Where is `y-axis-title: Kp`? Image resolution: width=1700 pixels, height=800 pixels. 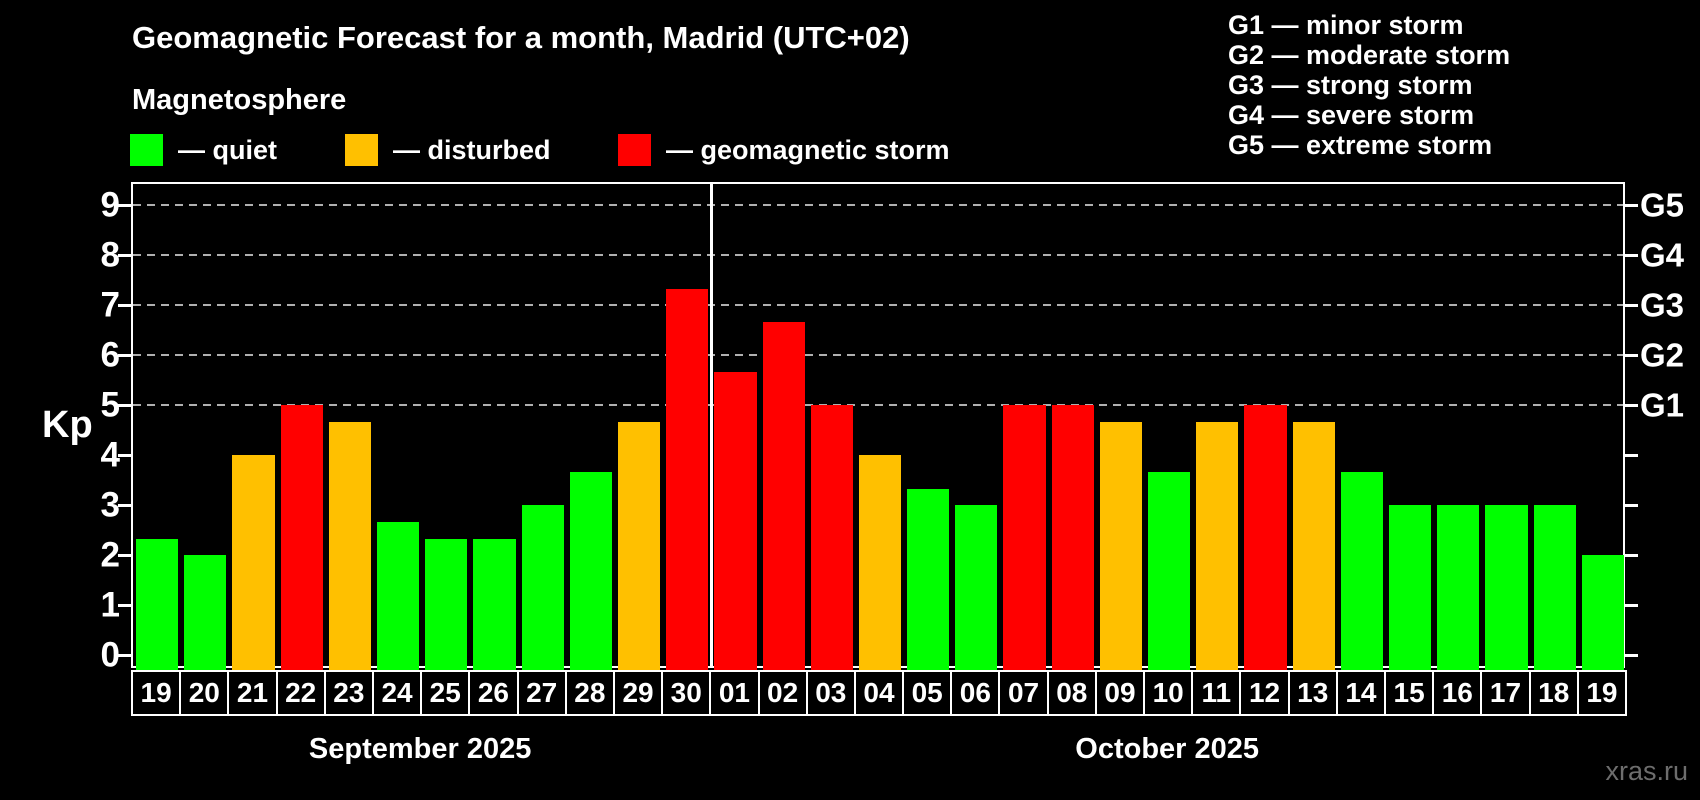
y-axis-title: Kp is located at coordinates (67, 425).